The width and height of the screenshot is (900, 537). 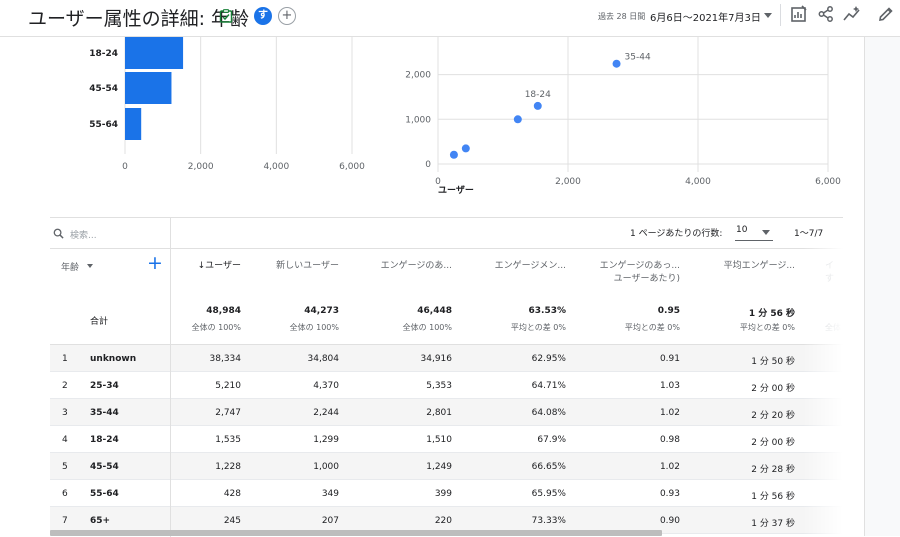 What do you see at coordinates (438, 182) in the screenshot?
I see `scatter-x-tick-label: 0` at bounding box center [438, 182].